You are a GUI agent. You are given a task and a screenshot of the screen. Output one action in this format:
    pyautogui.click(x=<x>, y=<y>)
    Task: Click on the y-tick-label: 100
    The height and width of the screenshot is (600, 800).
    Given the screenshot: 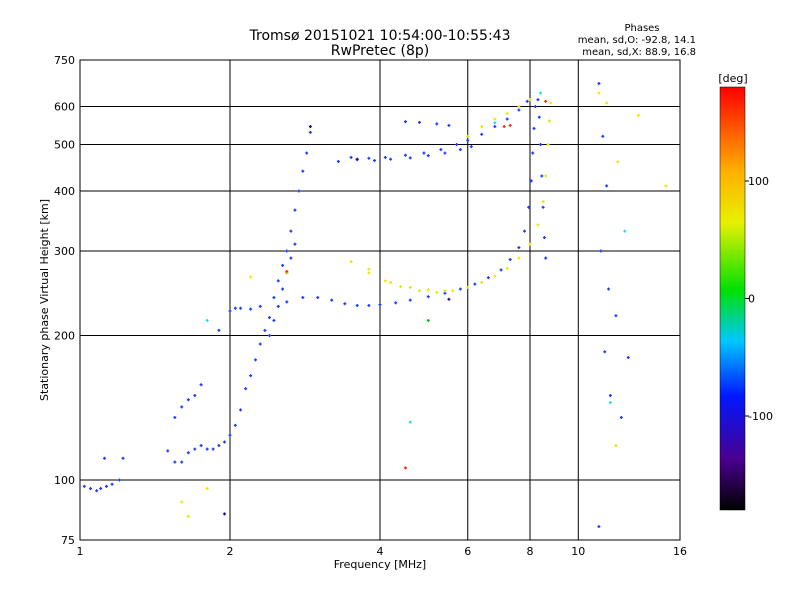 What is the action you would take?
    pyautogui.click(x=64, y=480)
    